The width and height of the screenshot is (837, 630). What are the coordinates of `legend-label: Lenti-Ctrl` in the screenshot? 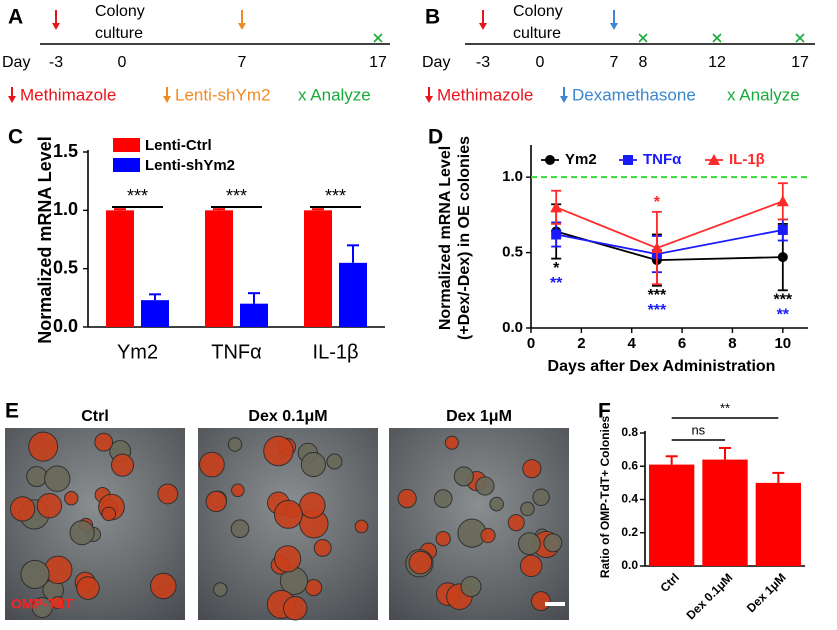 It's located at (178, 145).